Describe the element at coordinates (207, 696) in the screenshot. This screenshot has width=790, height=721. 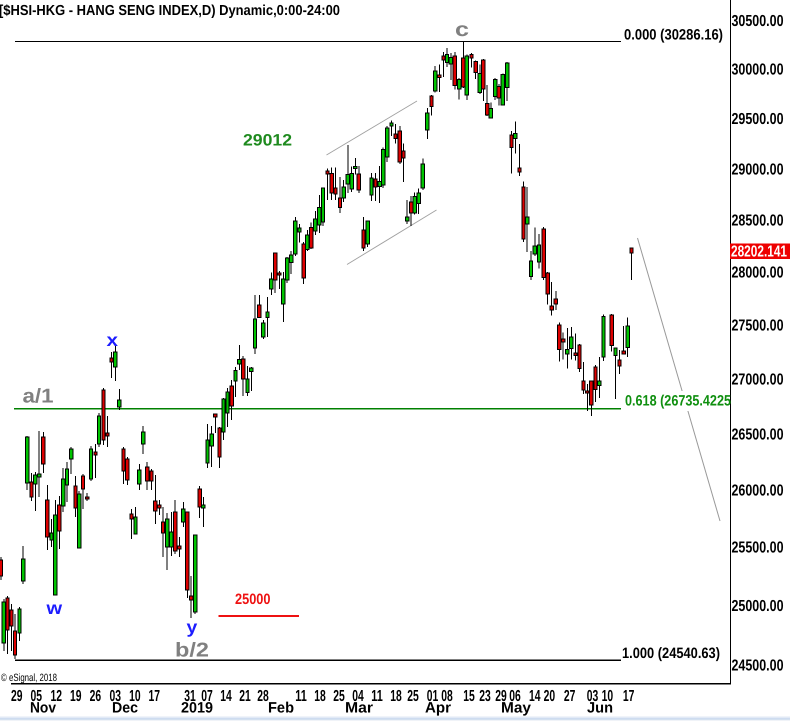
I see `svg-text: 07` at that location.